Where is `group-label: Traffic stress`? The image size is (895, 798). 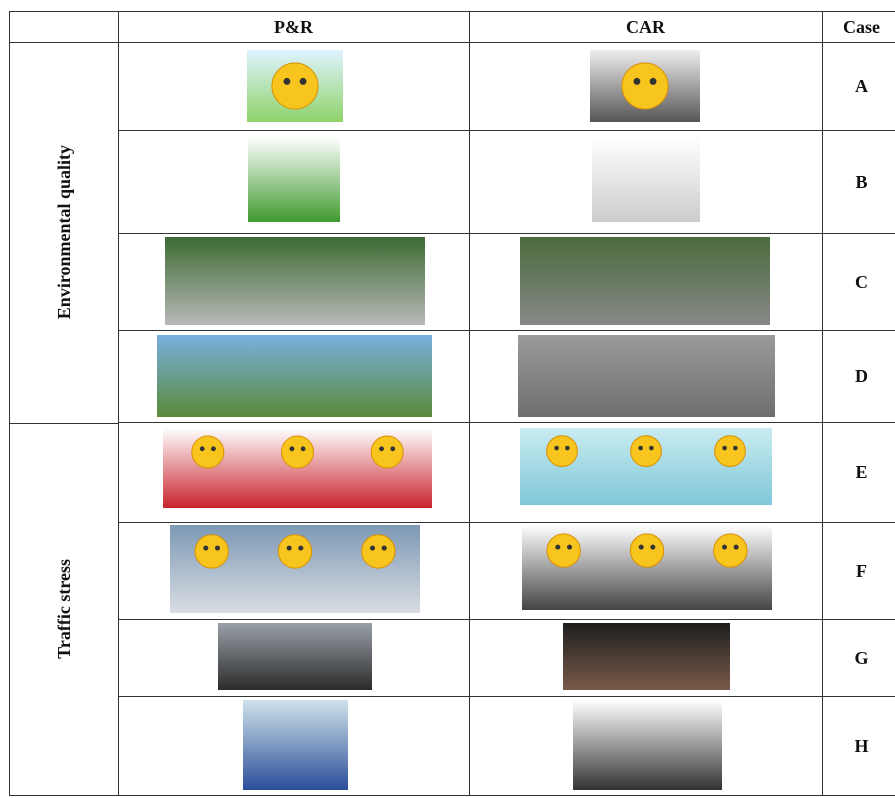
group-label: Traffic stress is located at coordinates (63, 609).